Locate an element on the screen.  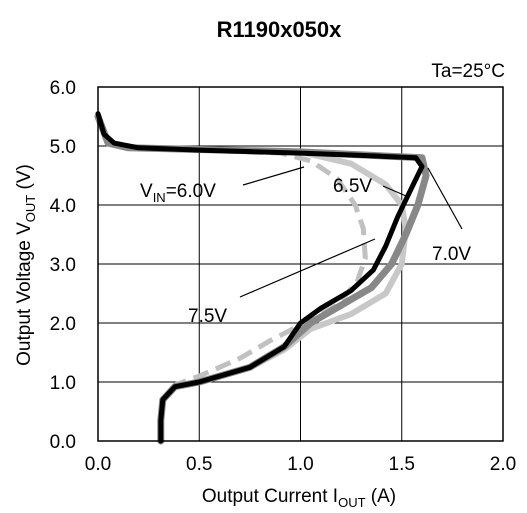
x-tick-labels: 0.0 0.5 1.0 1.5 2.0 is located at coordinates (300, 464).